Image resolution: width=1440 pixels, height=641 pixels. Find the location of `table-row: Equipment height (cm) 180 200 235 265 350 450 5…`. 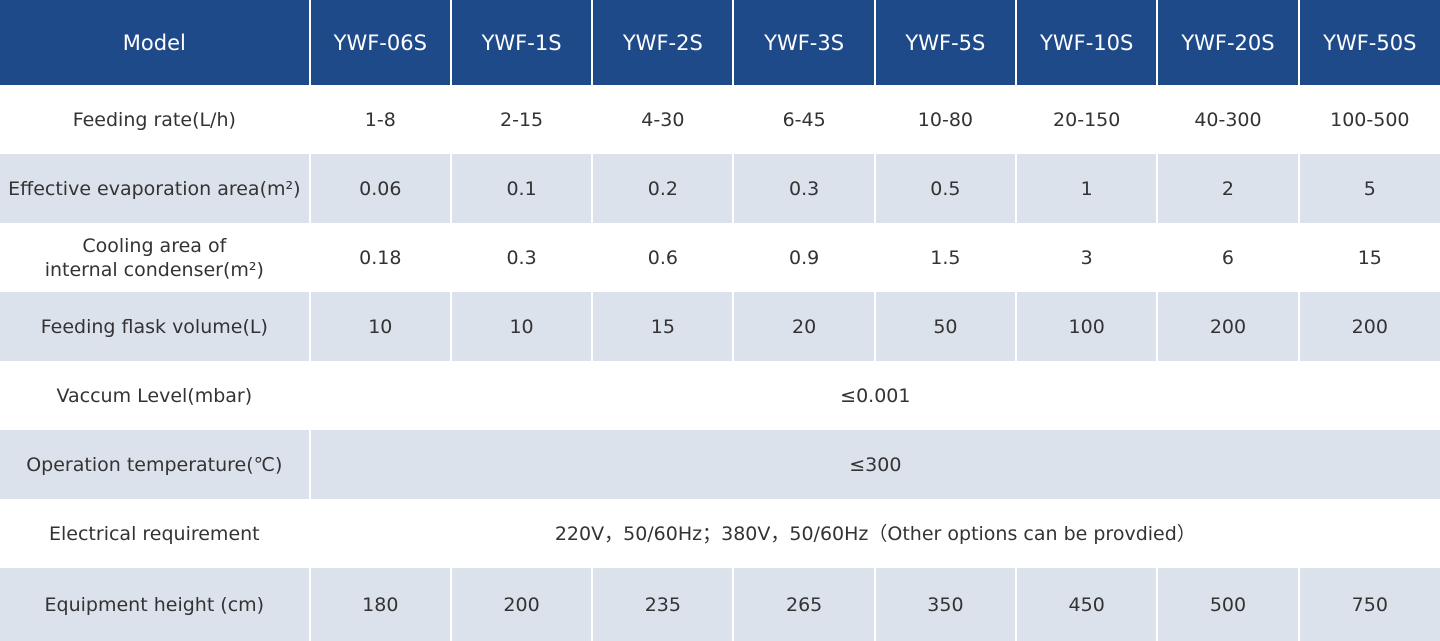

table-row: Equipment height (cm) 180 200 235 265 350 450 5… is located at coordinates (720, 604).